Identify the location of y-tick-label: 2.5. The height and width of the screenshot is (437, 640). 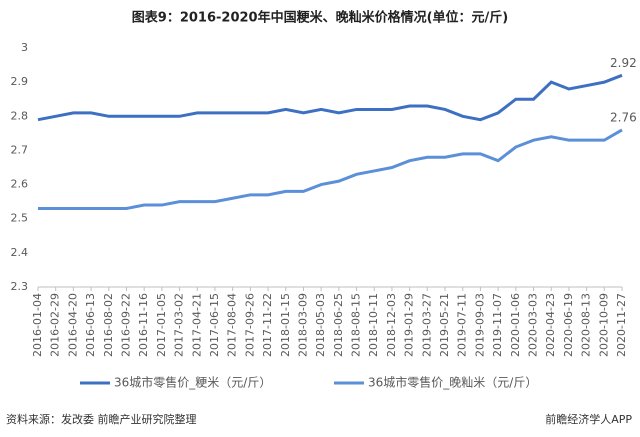
(20, 218).